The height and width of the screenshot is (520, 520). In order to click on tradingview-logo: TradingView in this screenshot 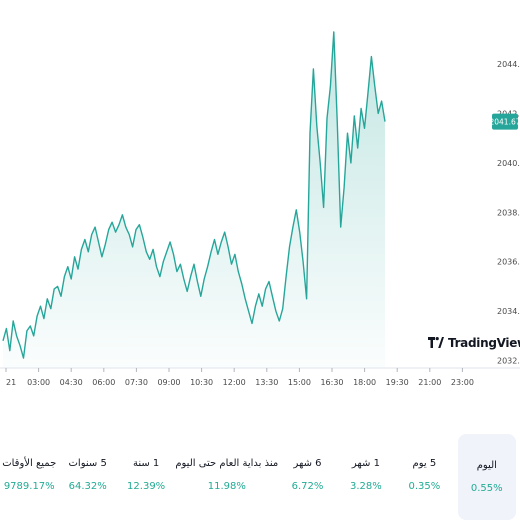, I will do `click(474, 343)`.